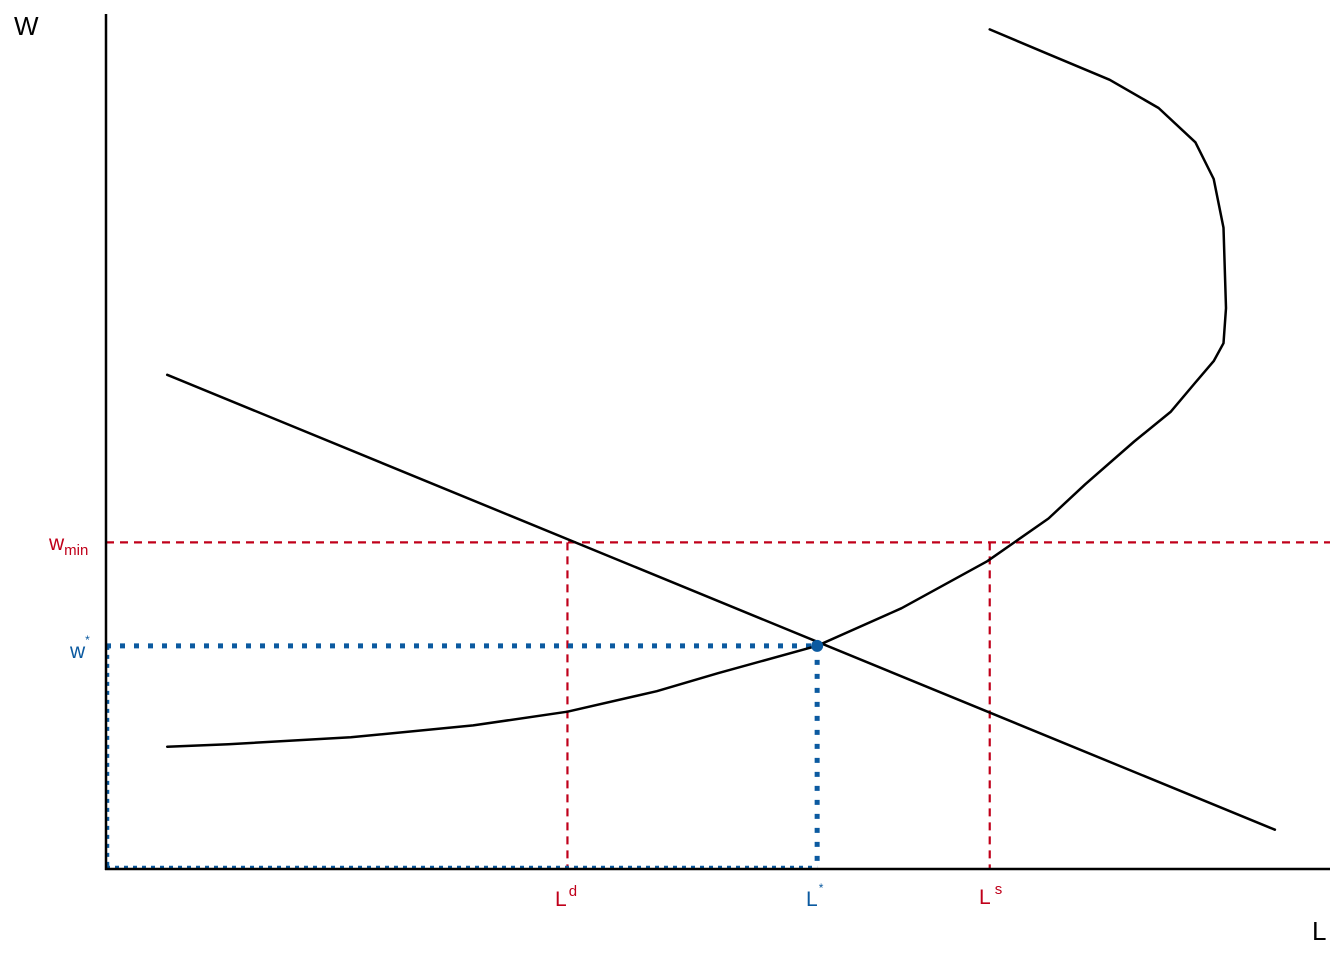 This screenshot has width=1344, height=960. Describe the element at coordinates (76, 550) in the screenshot. I see `wmin-label-sub: min` at that location.